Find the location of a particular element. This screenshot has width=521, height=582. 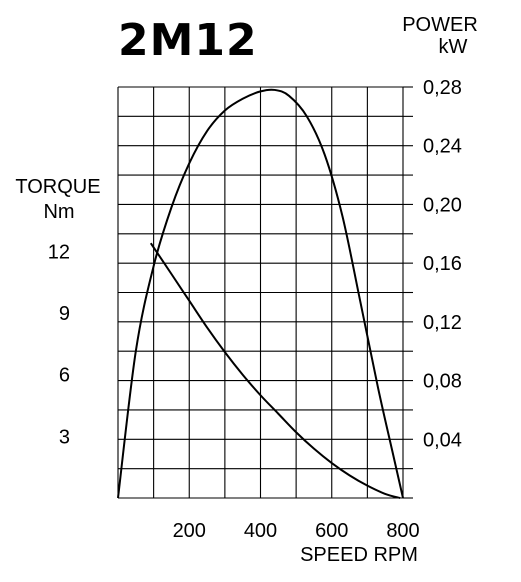

right-tick-label: 0,04 is located at coordinates (442, 440).